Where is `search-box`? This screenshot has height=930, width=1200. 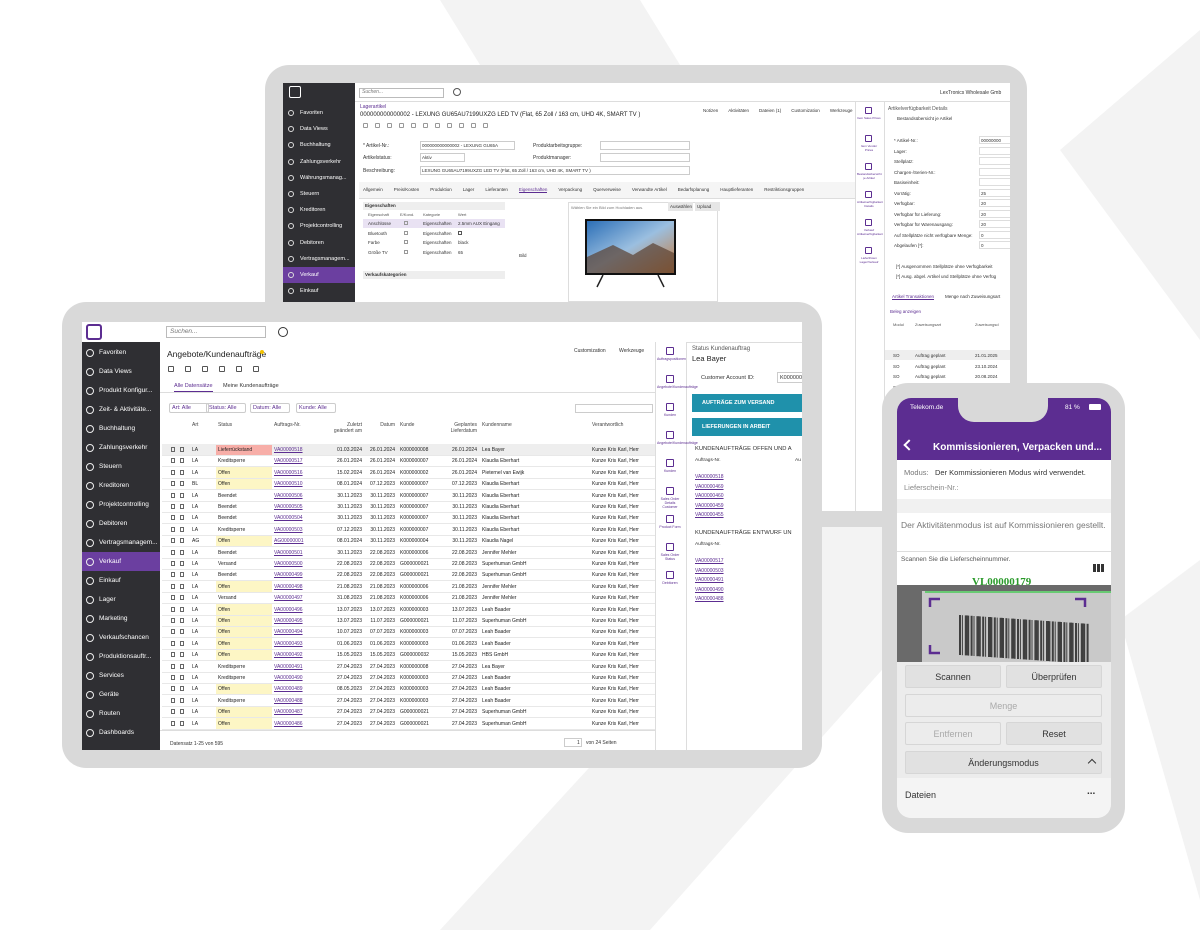
search-box is located at coordinates (216, 332).